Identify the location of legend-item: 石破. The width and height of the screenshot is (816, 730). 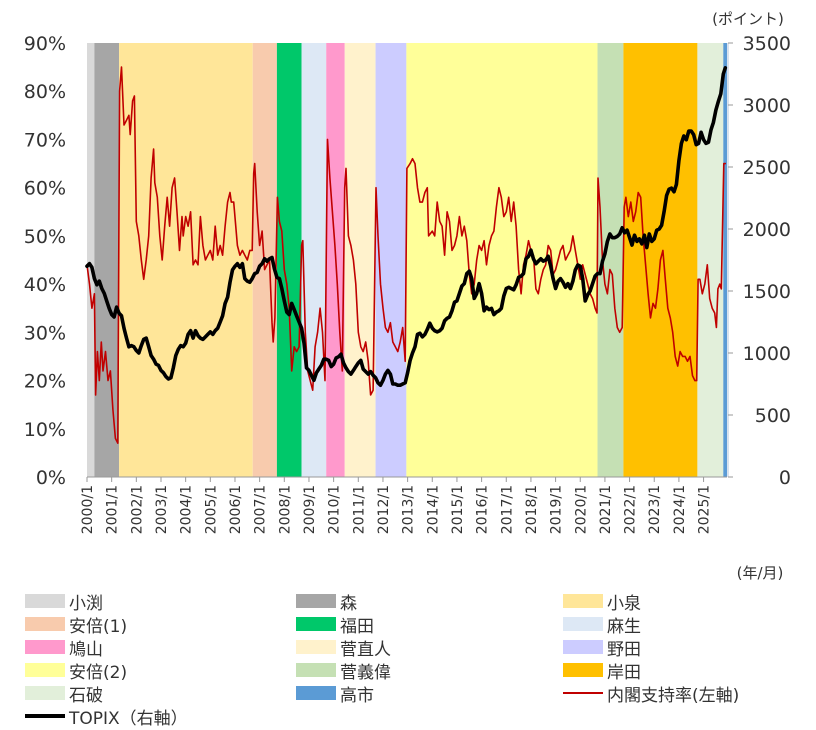
(64, 693).